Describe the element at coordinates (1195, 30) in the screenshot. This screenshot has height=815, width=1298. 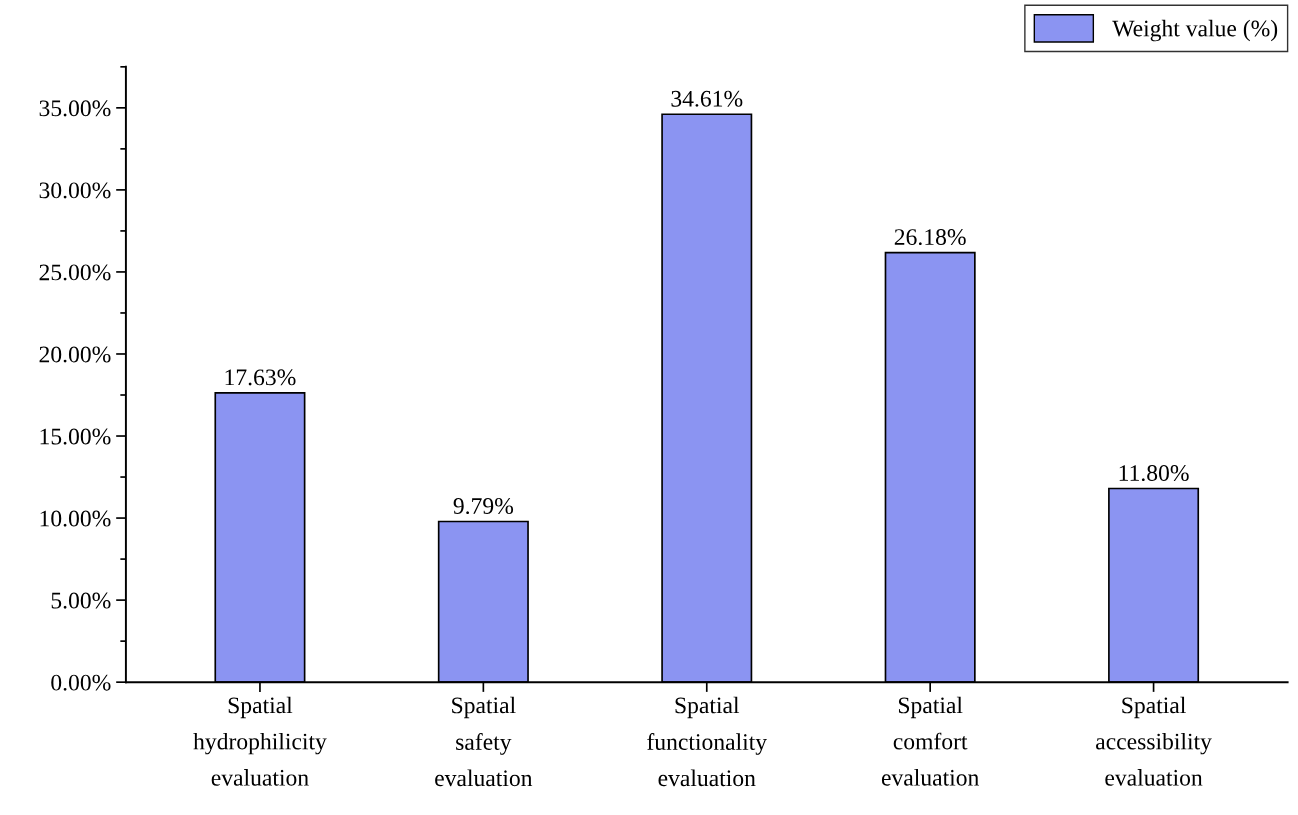
I see `legend-label: Weight value (%)` at that location.